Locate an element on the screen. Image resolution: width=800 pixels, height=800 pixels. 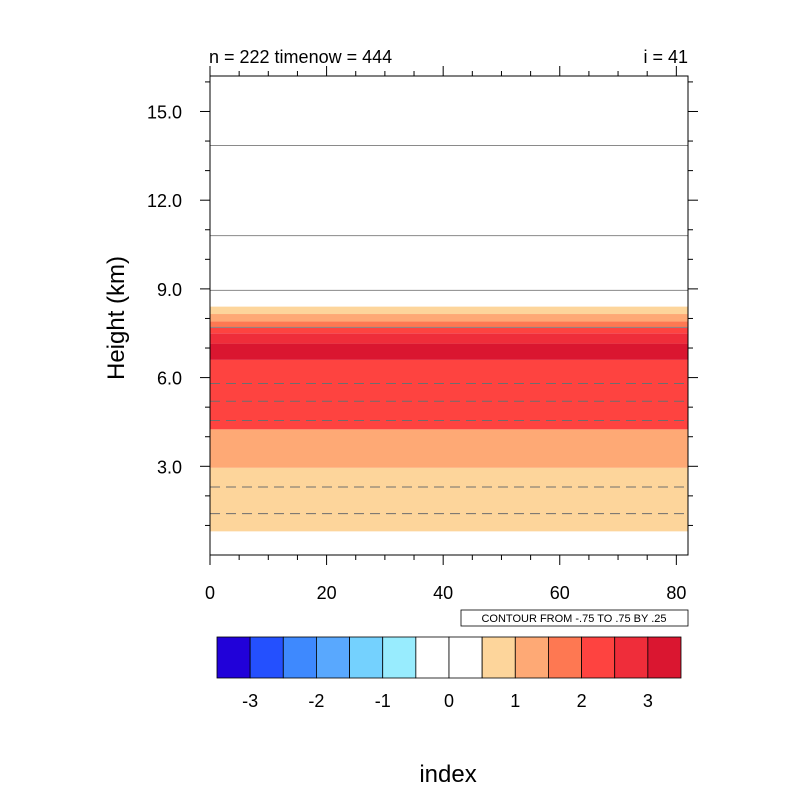
y-tick-label-2: 9.0 is located at coordinates (169, 290).